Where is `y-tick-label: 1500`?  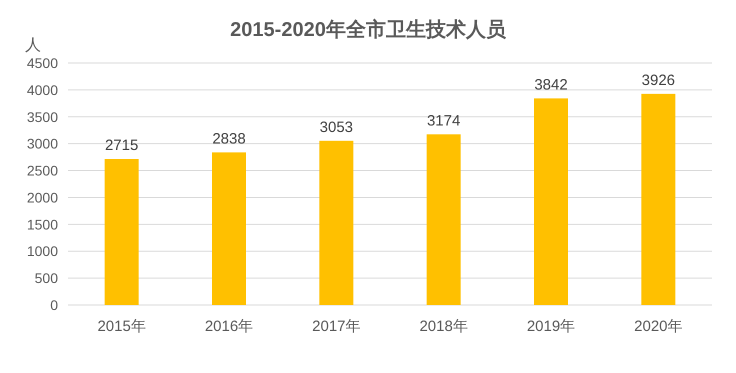 y-tick-label: 1500 is located at coordinates (42, 224).